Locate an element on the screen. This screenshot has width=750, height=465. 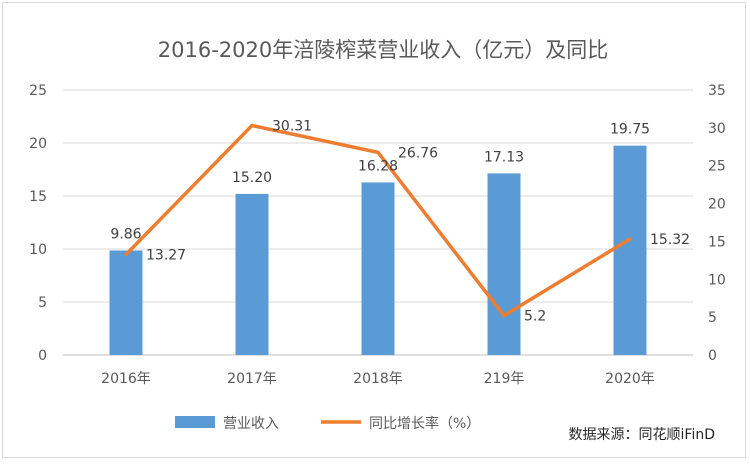
x-axis-tick: 2017年 is located at coordinates (252, 379).